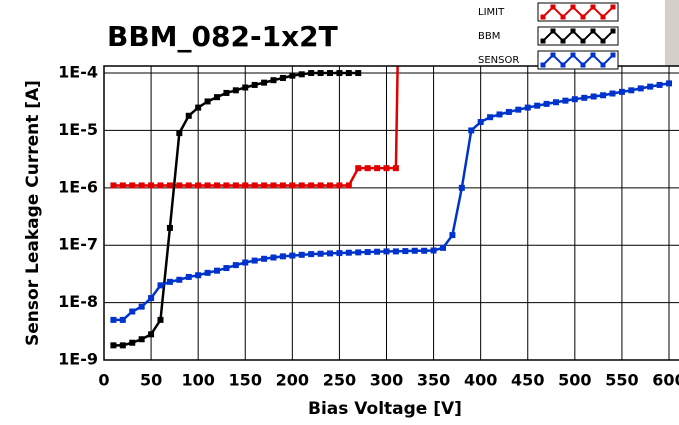  What do you see at coordinates (197, 380) in the screenshot?
I see `x-tick-label: 100` at bounding box center [197, 380].